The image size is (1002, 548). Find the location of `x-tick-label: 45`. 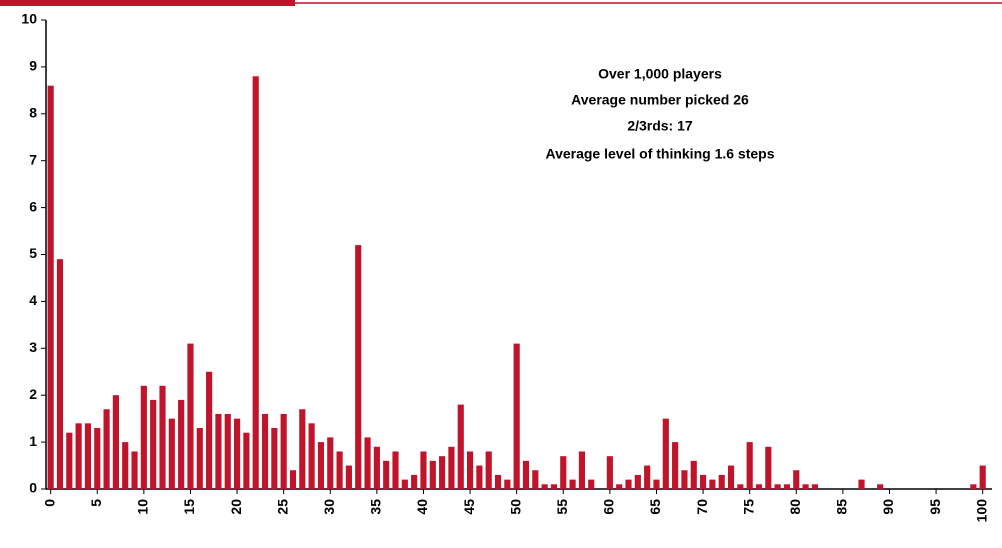

x-tick-label: 45 is located at coordinates (469, 507).